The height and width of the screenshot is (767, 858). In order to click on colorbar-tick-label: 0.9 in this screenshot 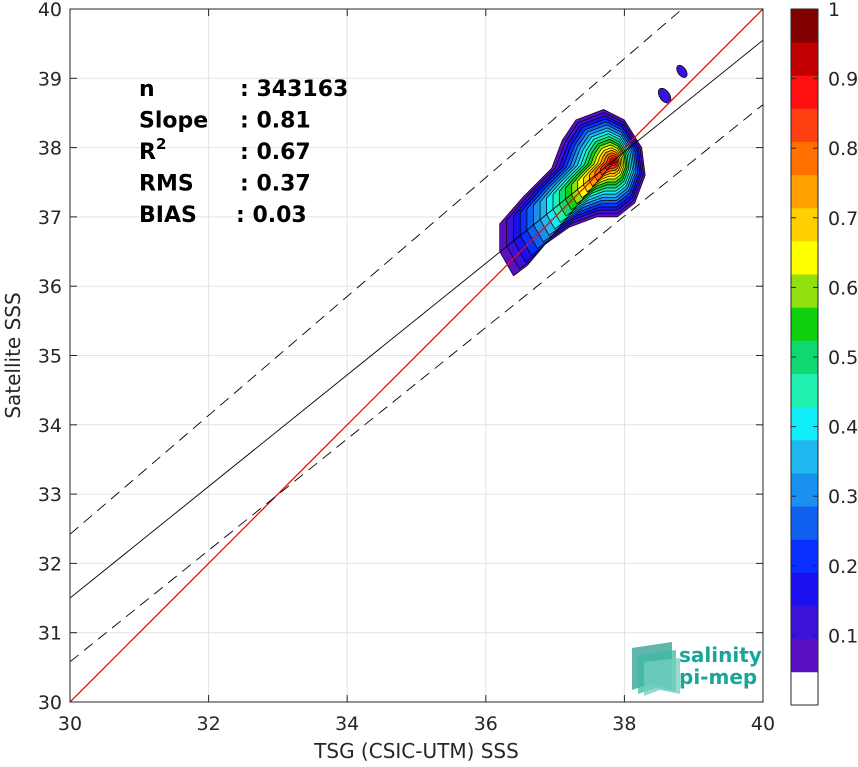, I will do `click(843, 80)`.